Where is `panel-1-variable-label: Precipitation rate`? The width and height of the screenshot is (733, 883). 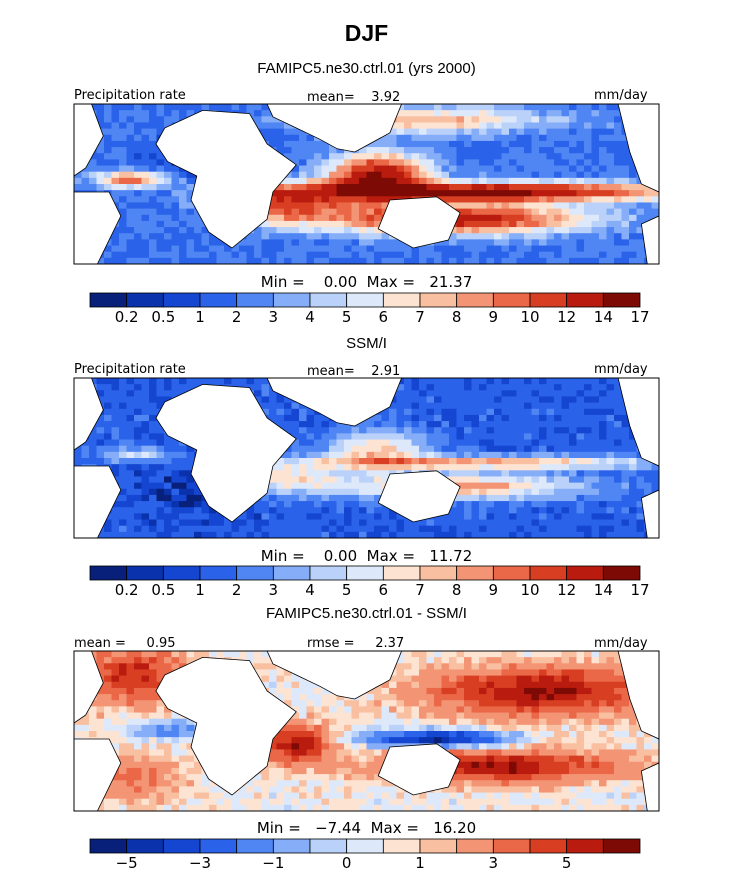
panel-1-variable-label: Precipitation rate is located at coordinates (130, 95).